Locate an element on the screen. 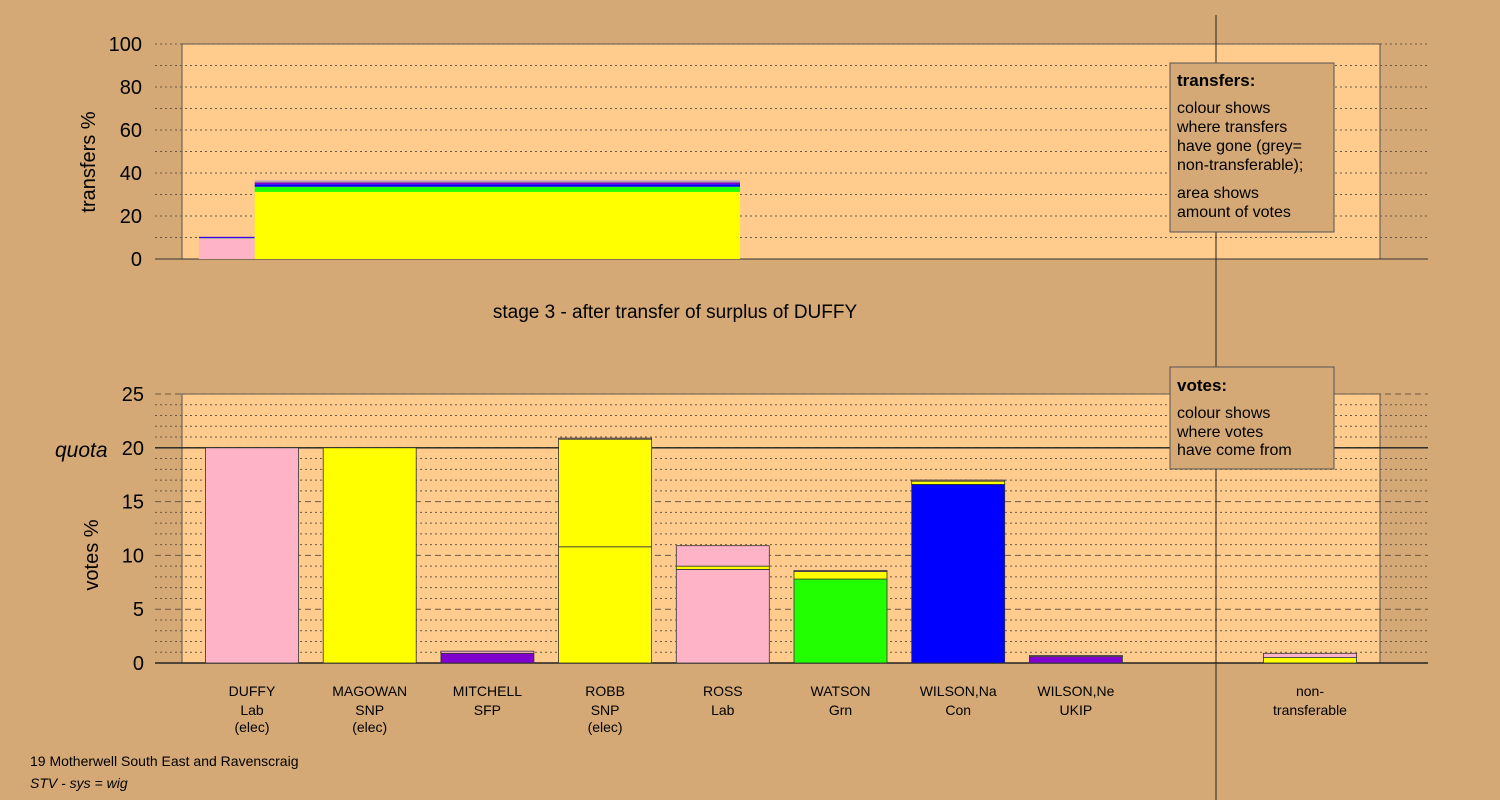  transfers-bars is located at coordinates (469, 219).